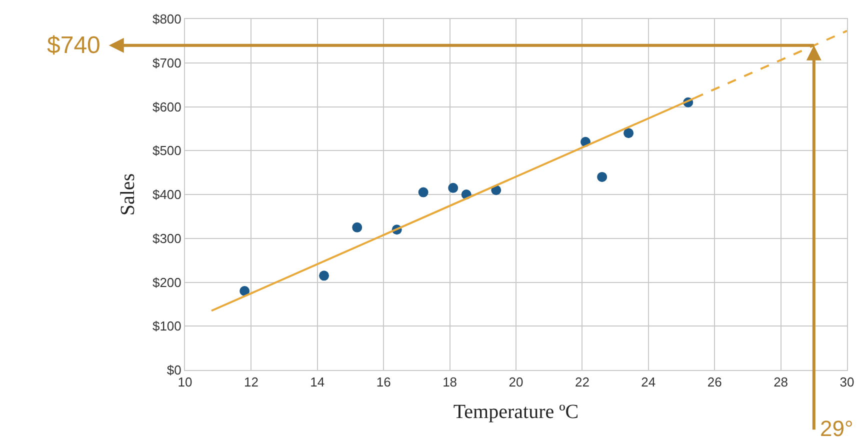  What do you see at coordinates (251, 382) in the screenshot?
I see `x-tick-label: 12` at bounding box center [251, 382].